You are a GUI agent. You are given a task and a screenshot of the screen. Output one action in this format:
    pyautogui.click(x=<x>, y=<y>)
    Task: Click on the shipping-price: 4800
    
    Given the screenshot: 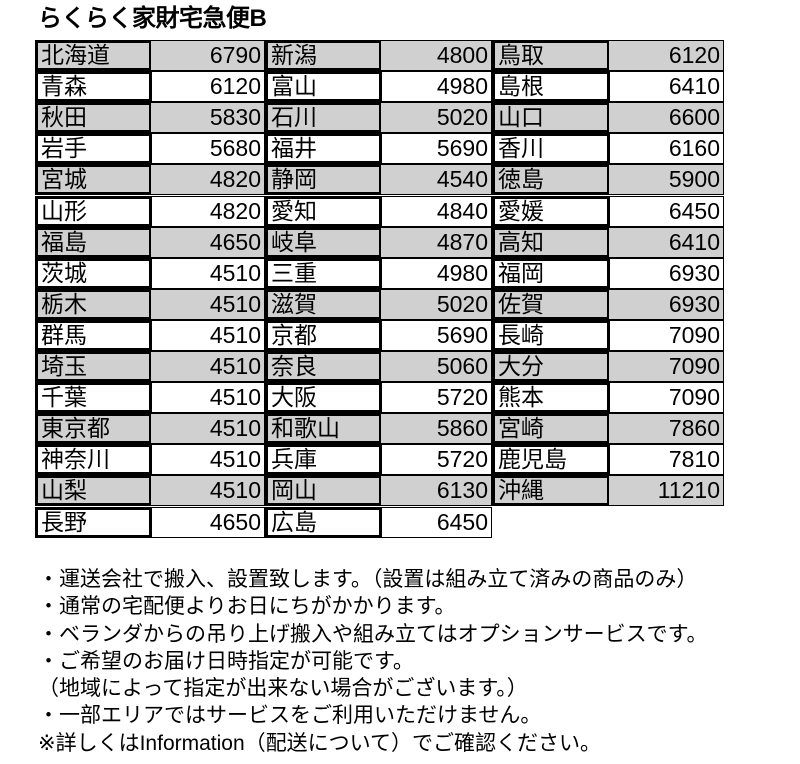 What is the action you would take?
    pyautogui.click(x=436, y=55)
    